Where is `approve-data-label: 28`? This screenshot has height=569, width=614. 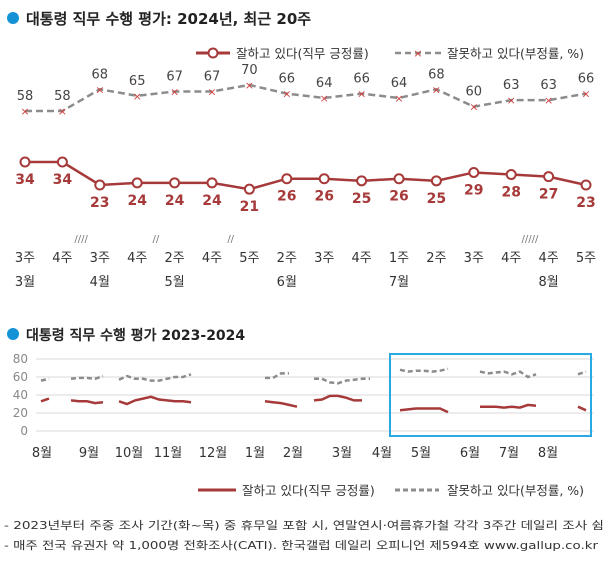 approve-data-label: 28 is located at coordinates (510, 193).